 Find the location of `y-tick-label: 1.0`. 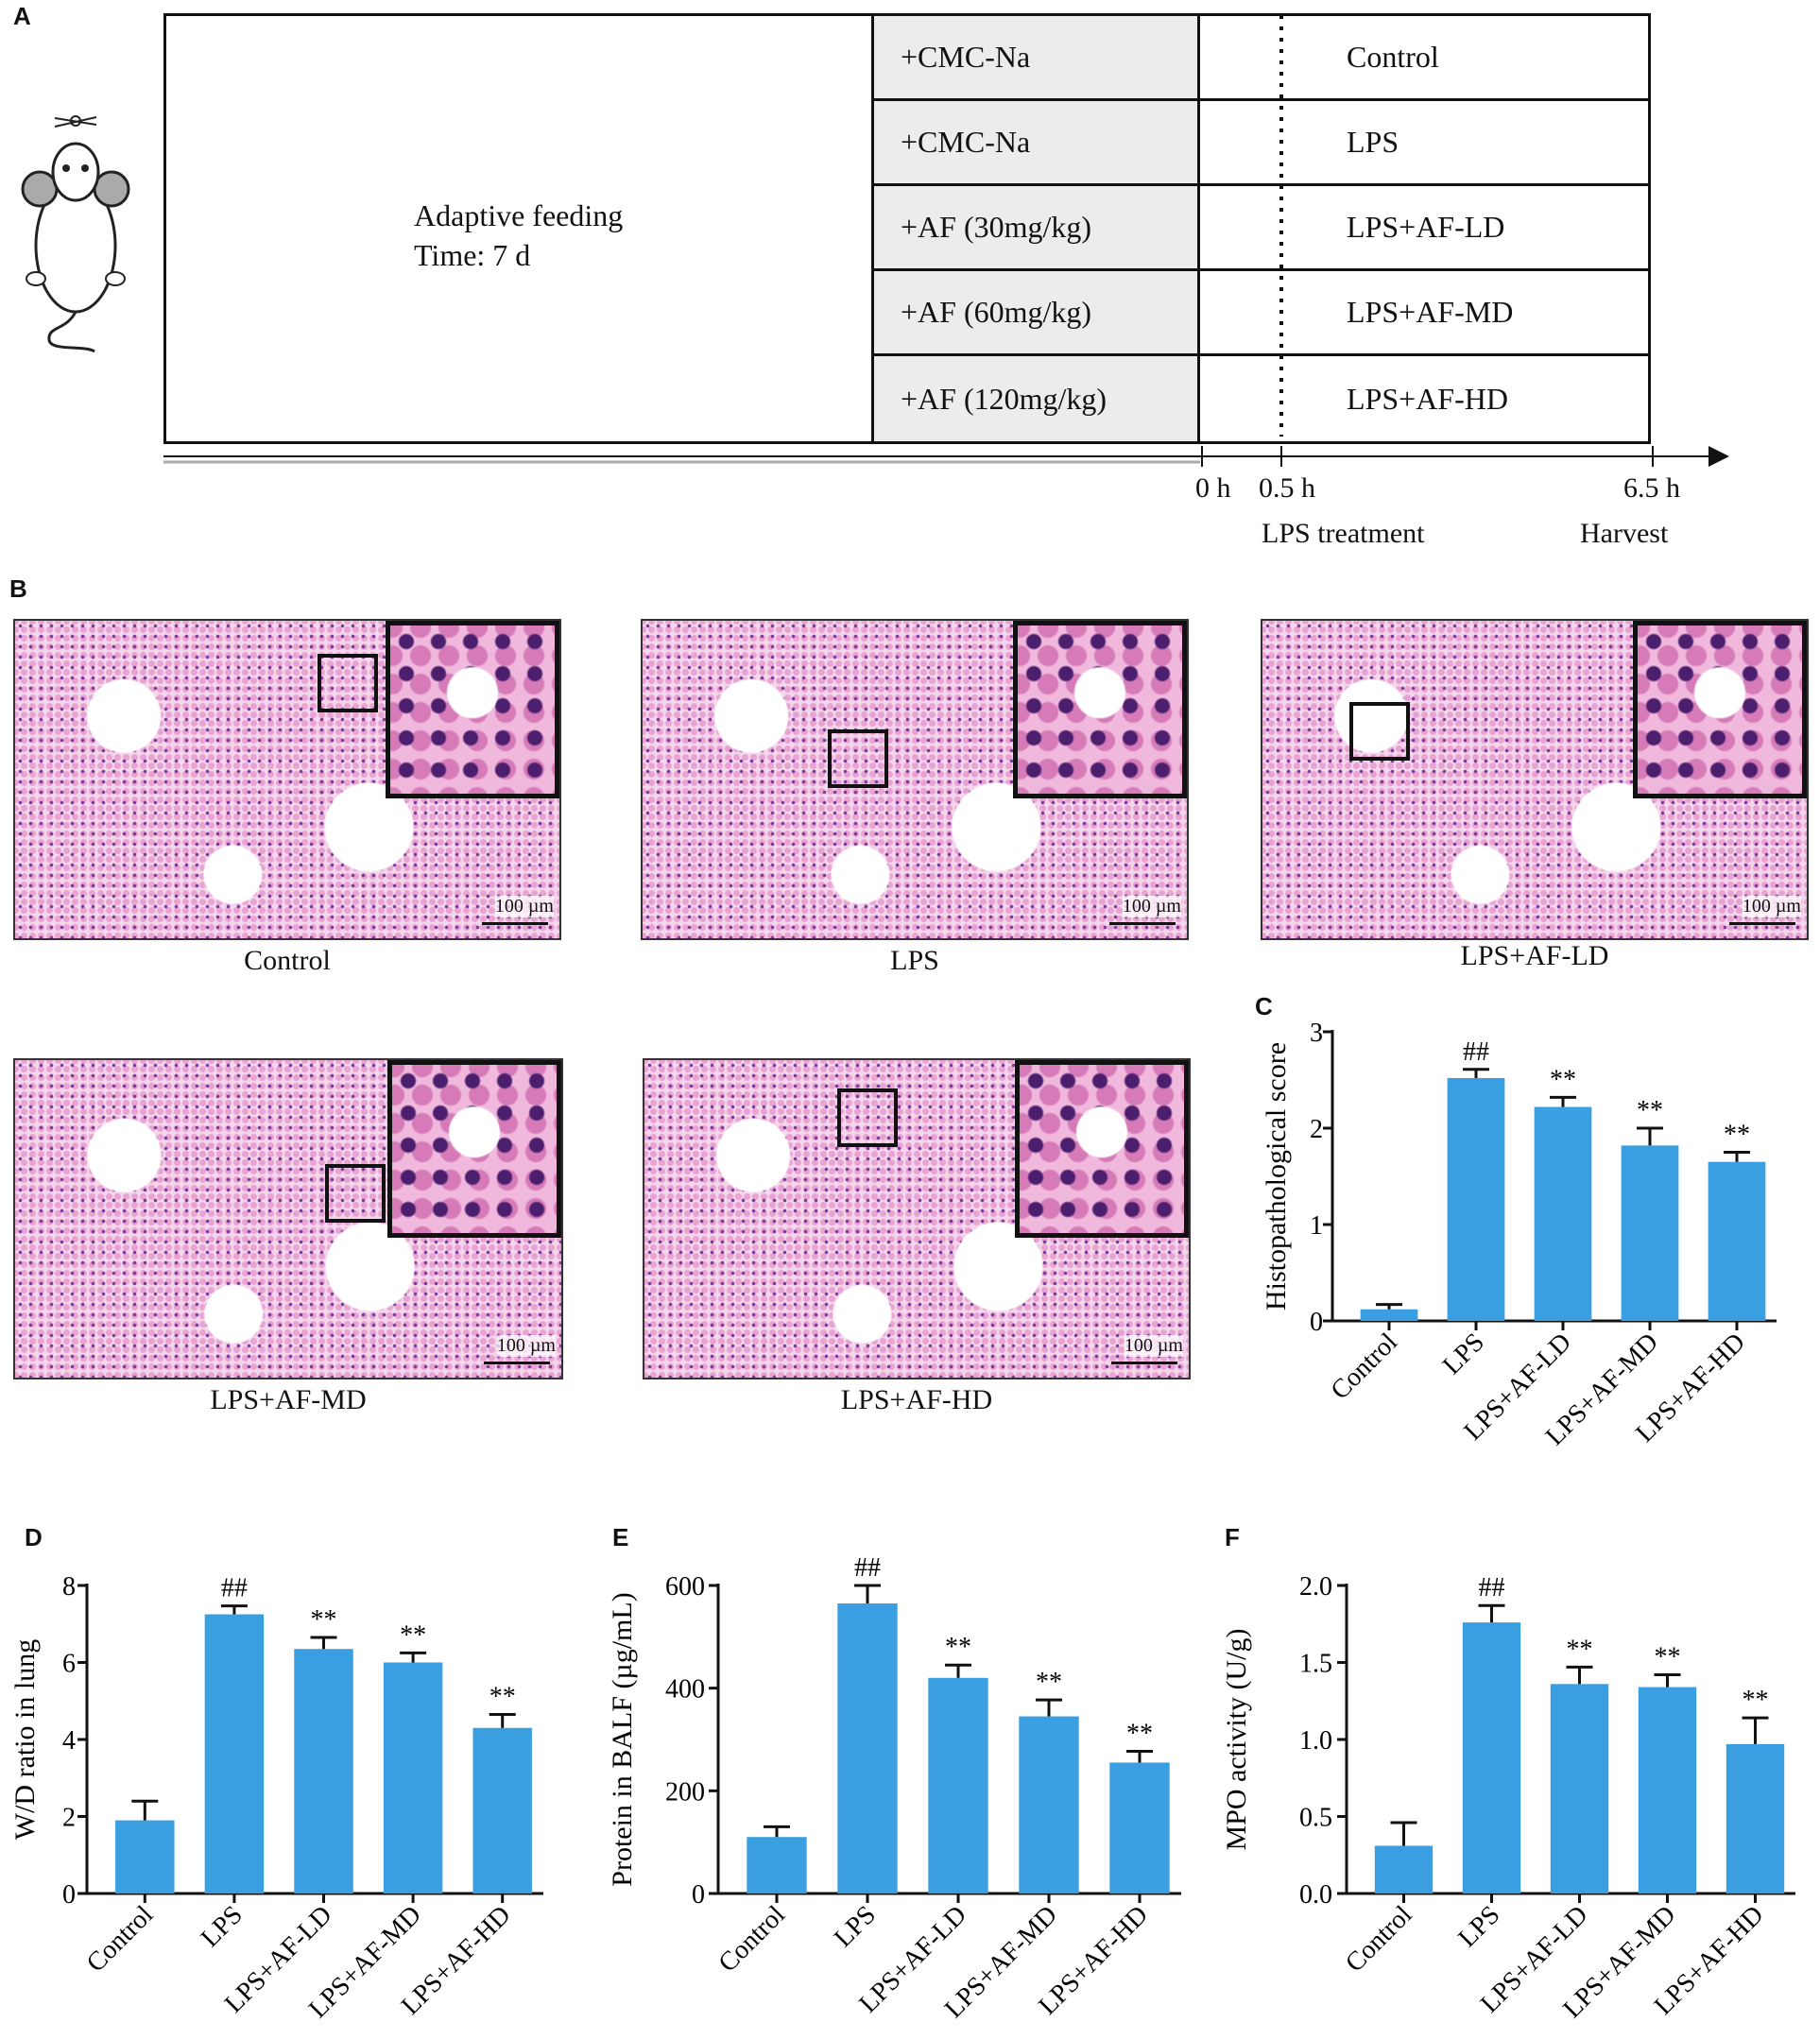

y-tick-label: 1.0 is located at coordinates (1315, 1741).